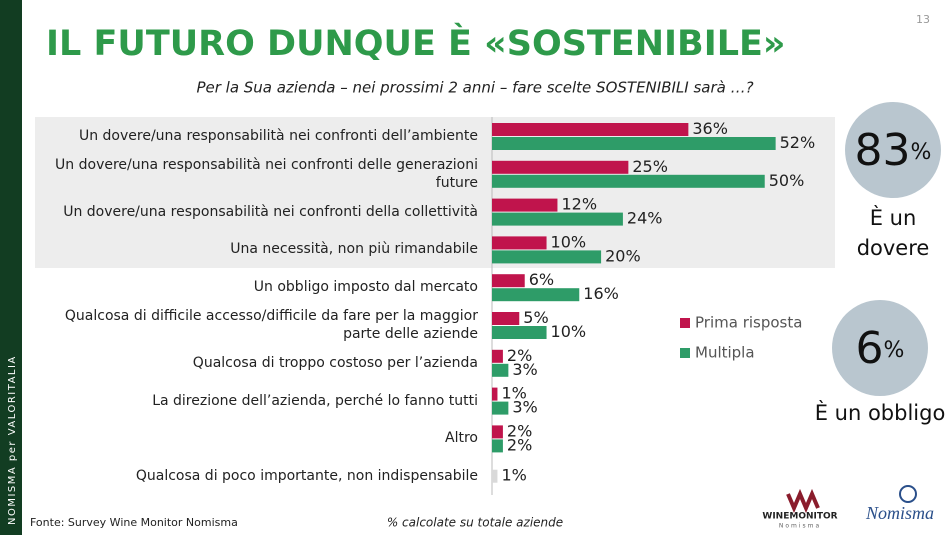  Describe the element at coordinates (725, 353) in the screenshot. I see `legend-label: Multipla` at that location.